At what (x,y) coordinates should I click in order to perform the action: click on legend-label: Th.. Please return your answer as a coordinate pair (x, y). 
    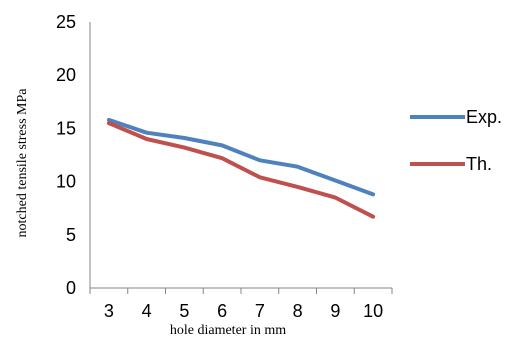
    Looking at the image, I should click on (479, 164).